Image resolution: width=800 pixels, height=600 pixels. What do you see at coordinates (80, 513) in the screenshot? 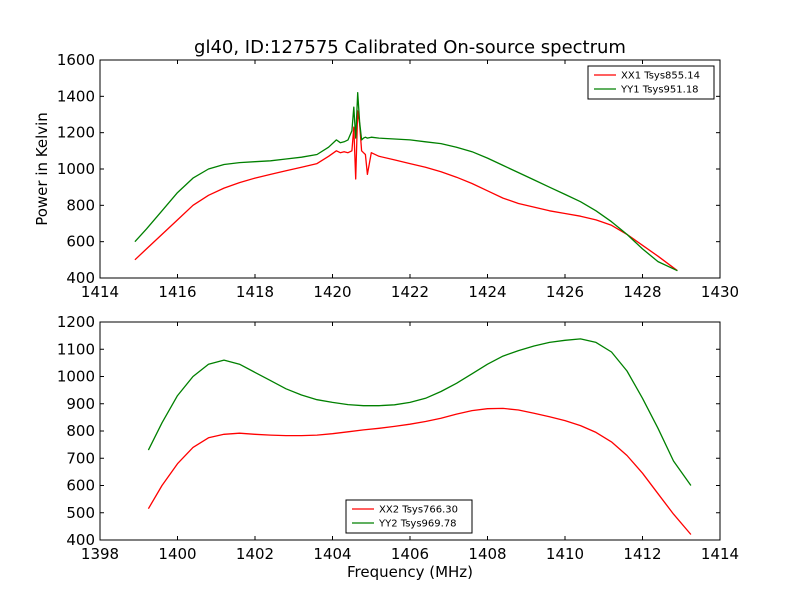
I see `y-tick-label: 500` at bounding box center [80, 513].